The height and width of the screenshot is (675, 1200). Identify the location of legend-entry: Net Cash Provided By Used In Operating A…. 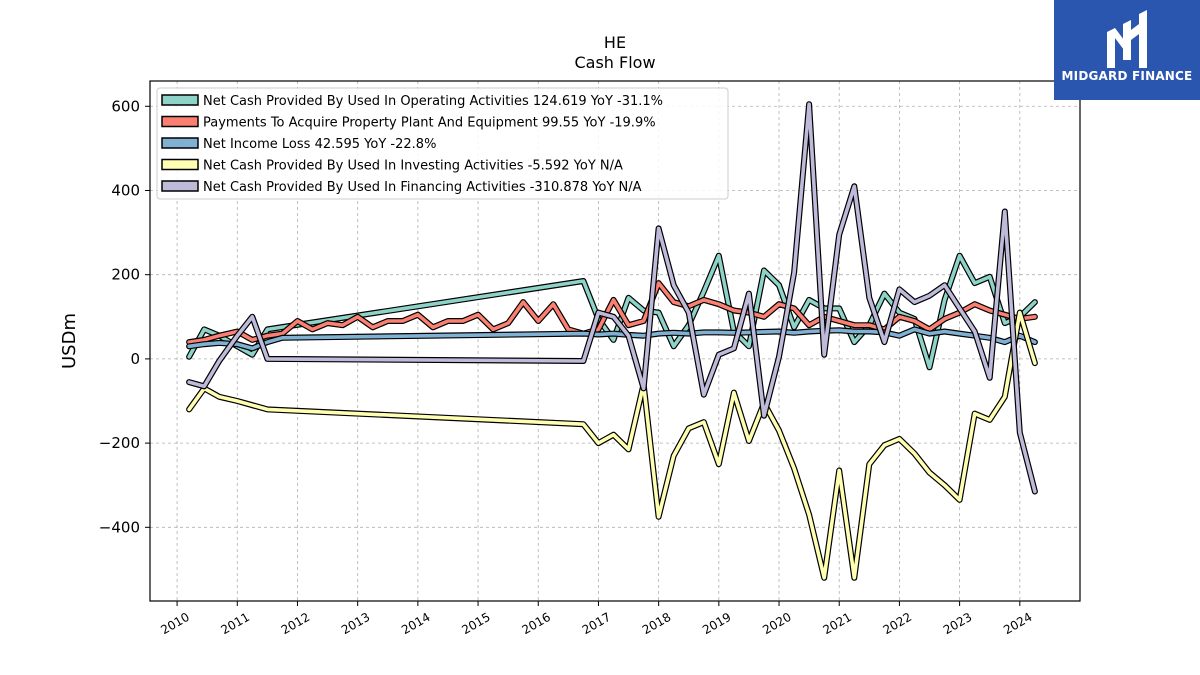
(433, 101).